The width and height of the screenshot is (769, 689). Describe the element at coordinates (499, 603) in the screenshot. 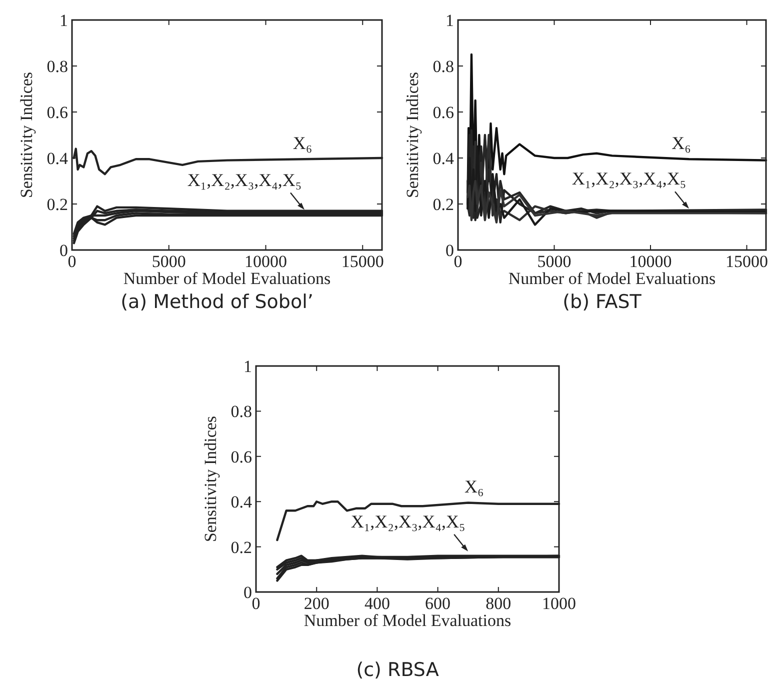

I see `x-tick-label: 800` at that location.